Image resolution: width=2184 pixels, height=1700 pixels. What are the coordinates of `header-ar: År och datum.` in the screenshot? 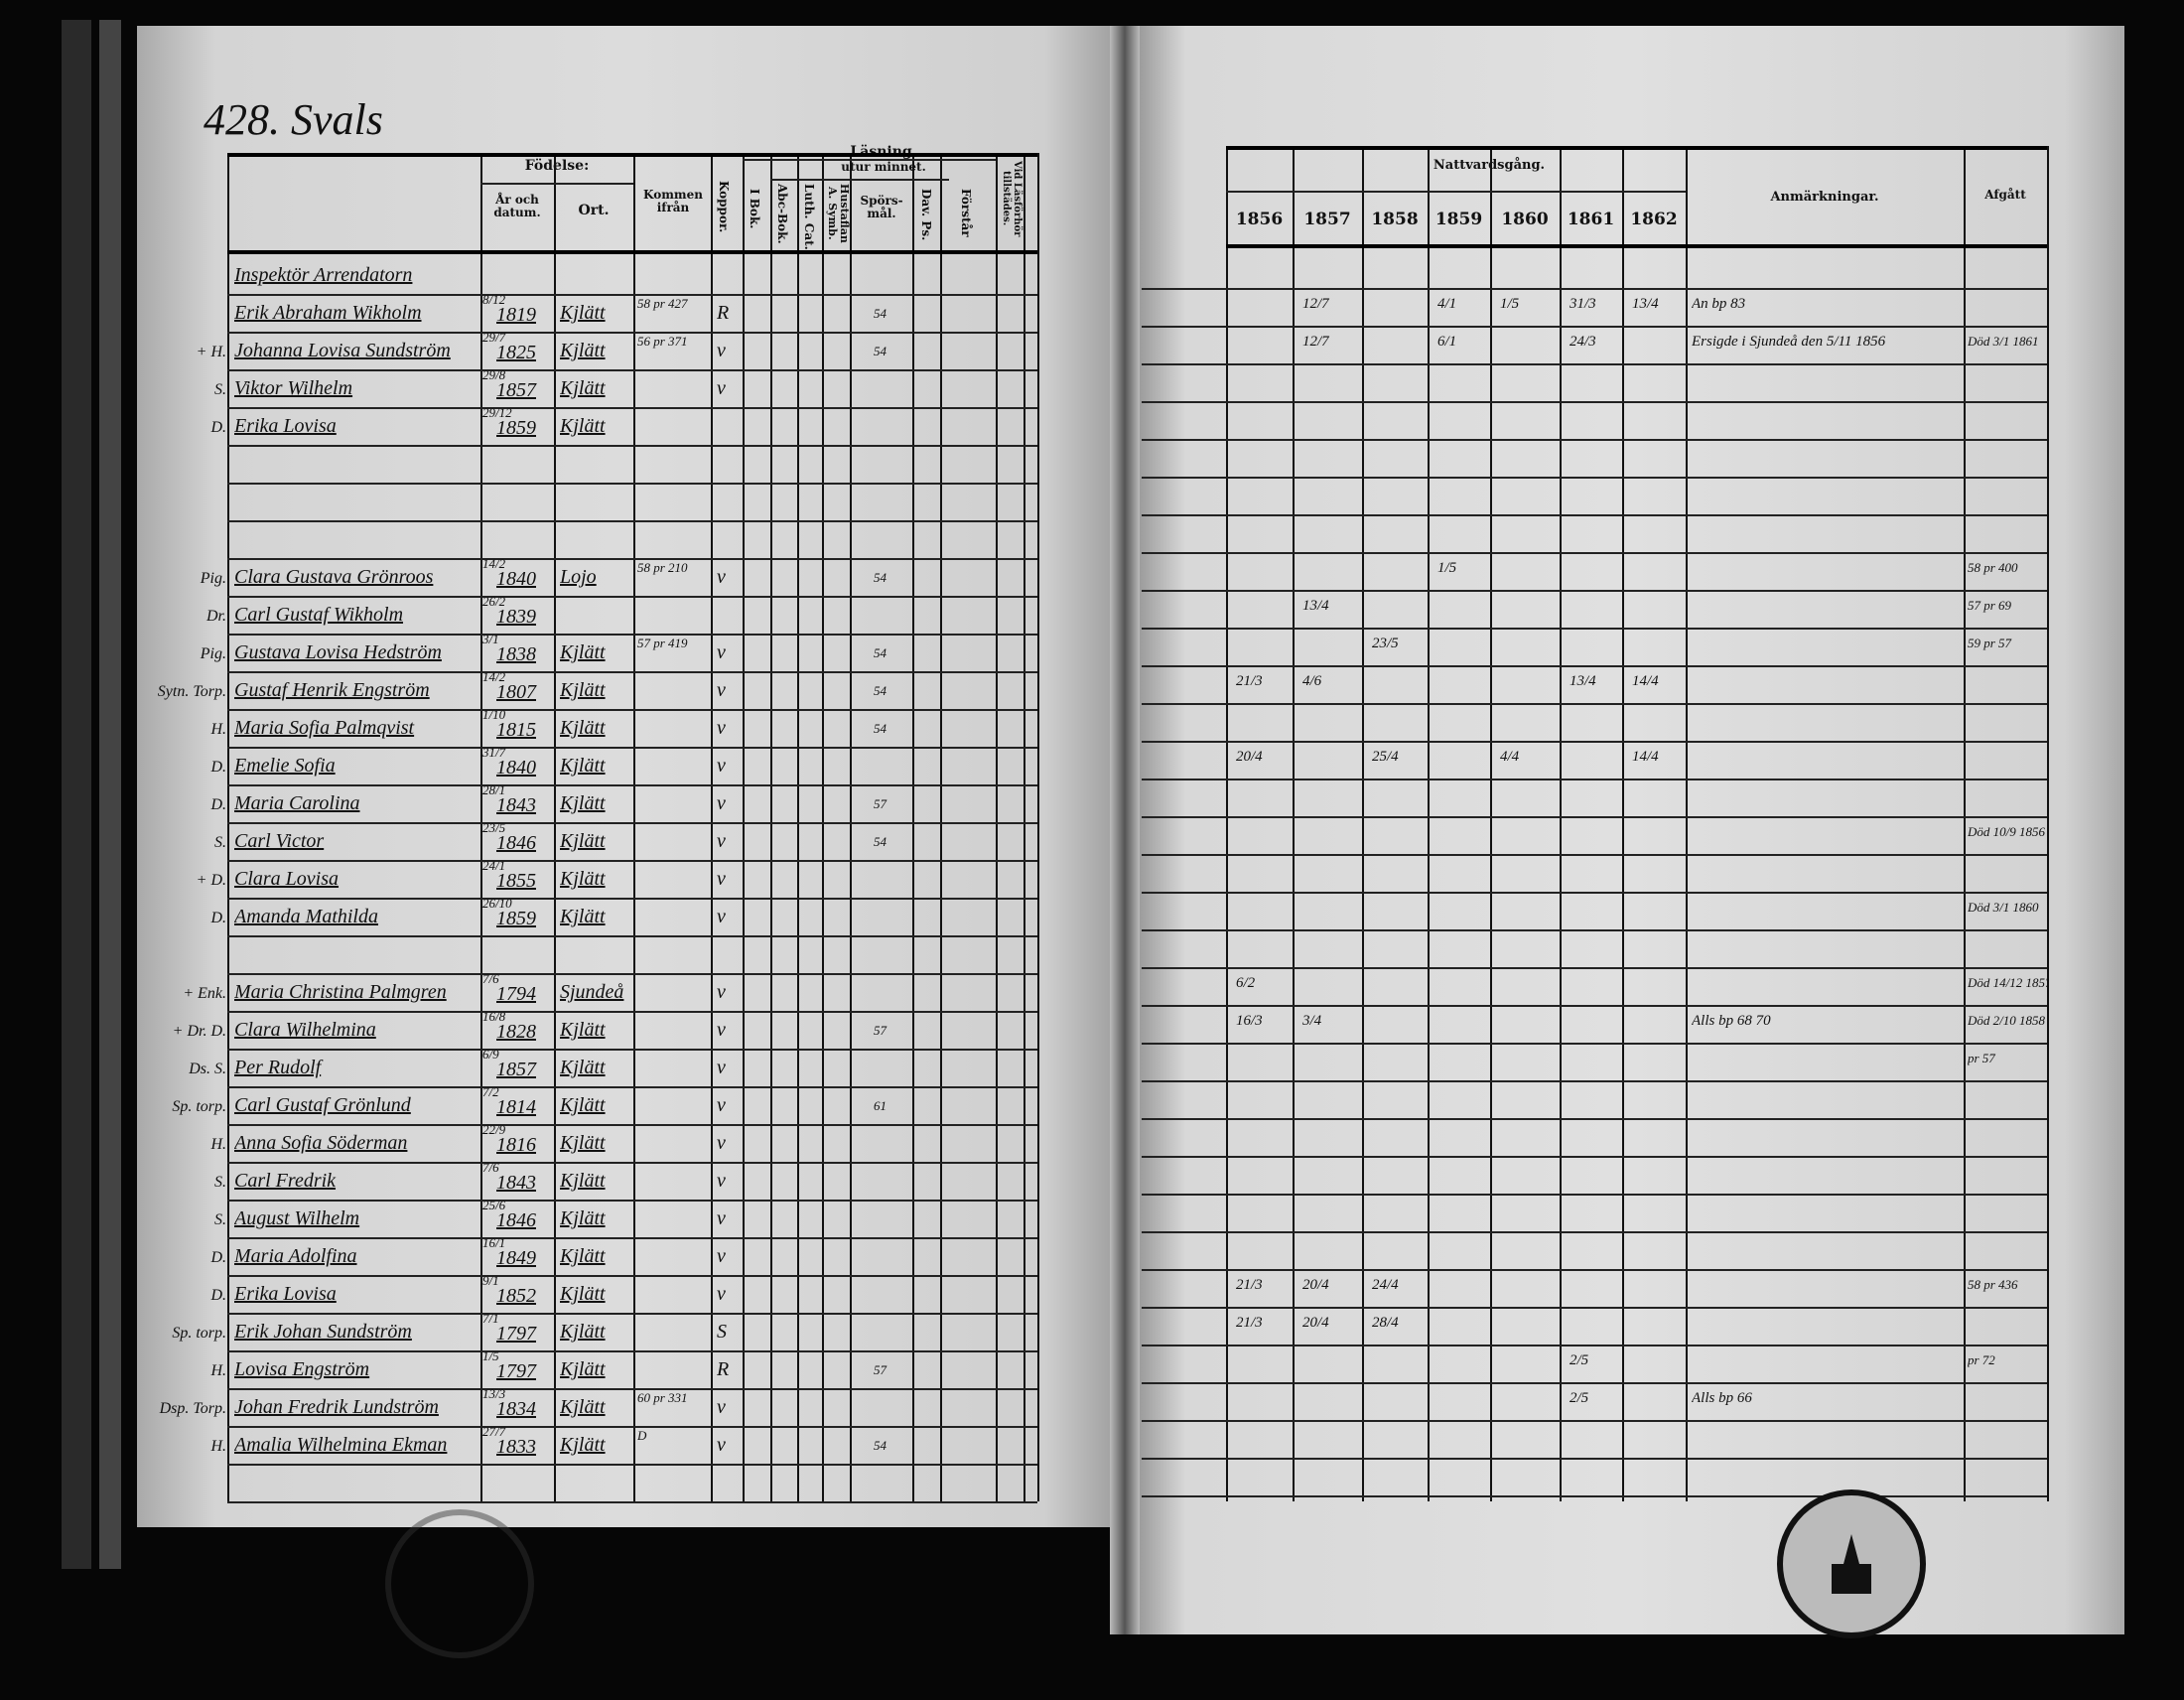 It's located at (517, 207).